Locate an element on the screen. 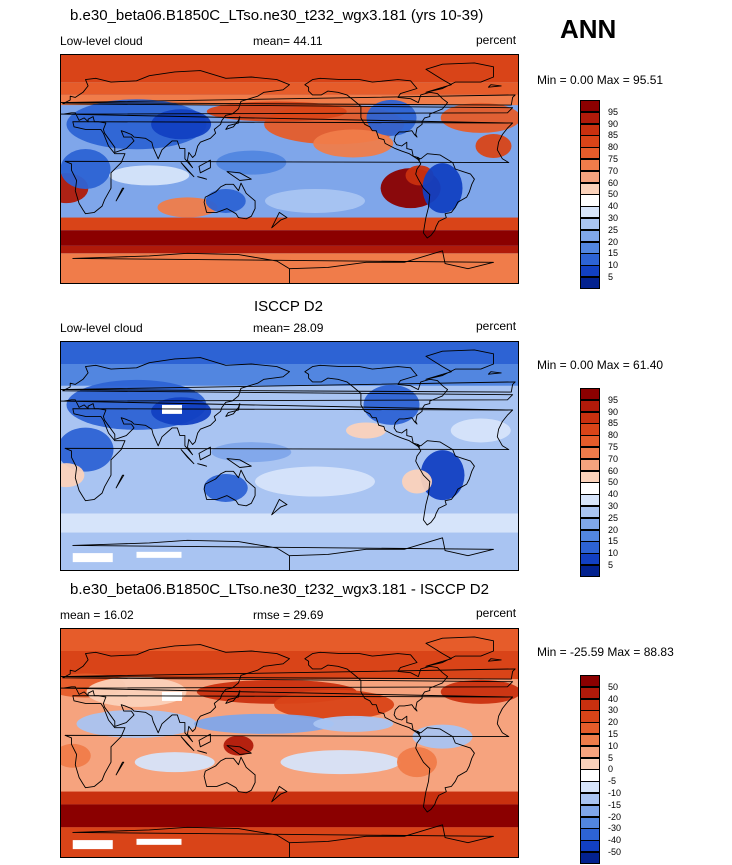  panel-2-minmax: Min = 0.00 Max = 61.40 is located at coordinates (600, 365).